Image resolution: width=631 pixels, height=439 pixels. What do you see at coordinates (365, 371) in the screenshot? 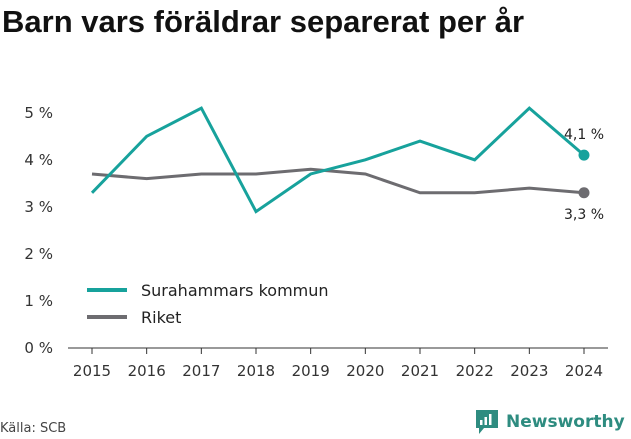
I see `x-tick-label: 2020` at bounding box center [365, 371].